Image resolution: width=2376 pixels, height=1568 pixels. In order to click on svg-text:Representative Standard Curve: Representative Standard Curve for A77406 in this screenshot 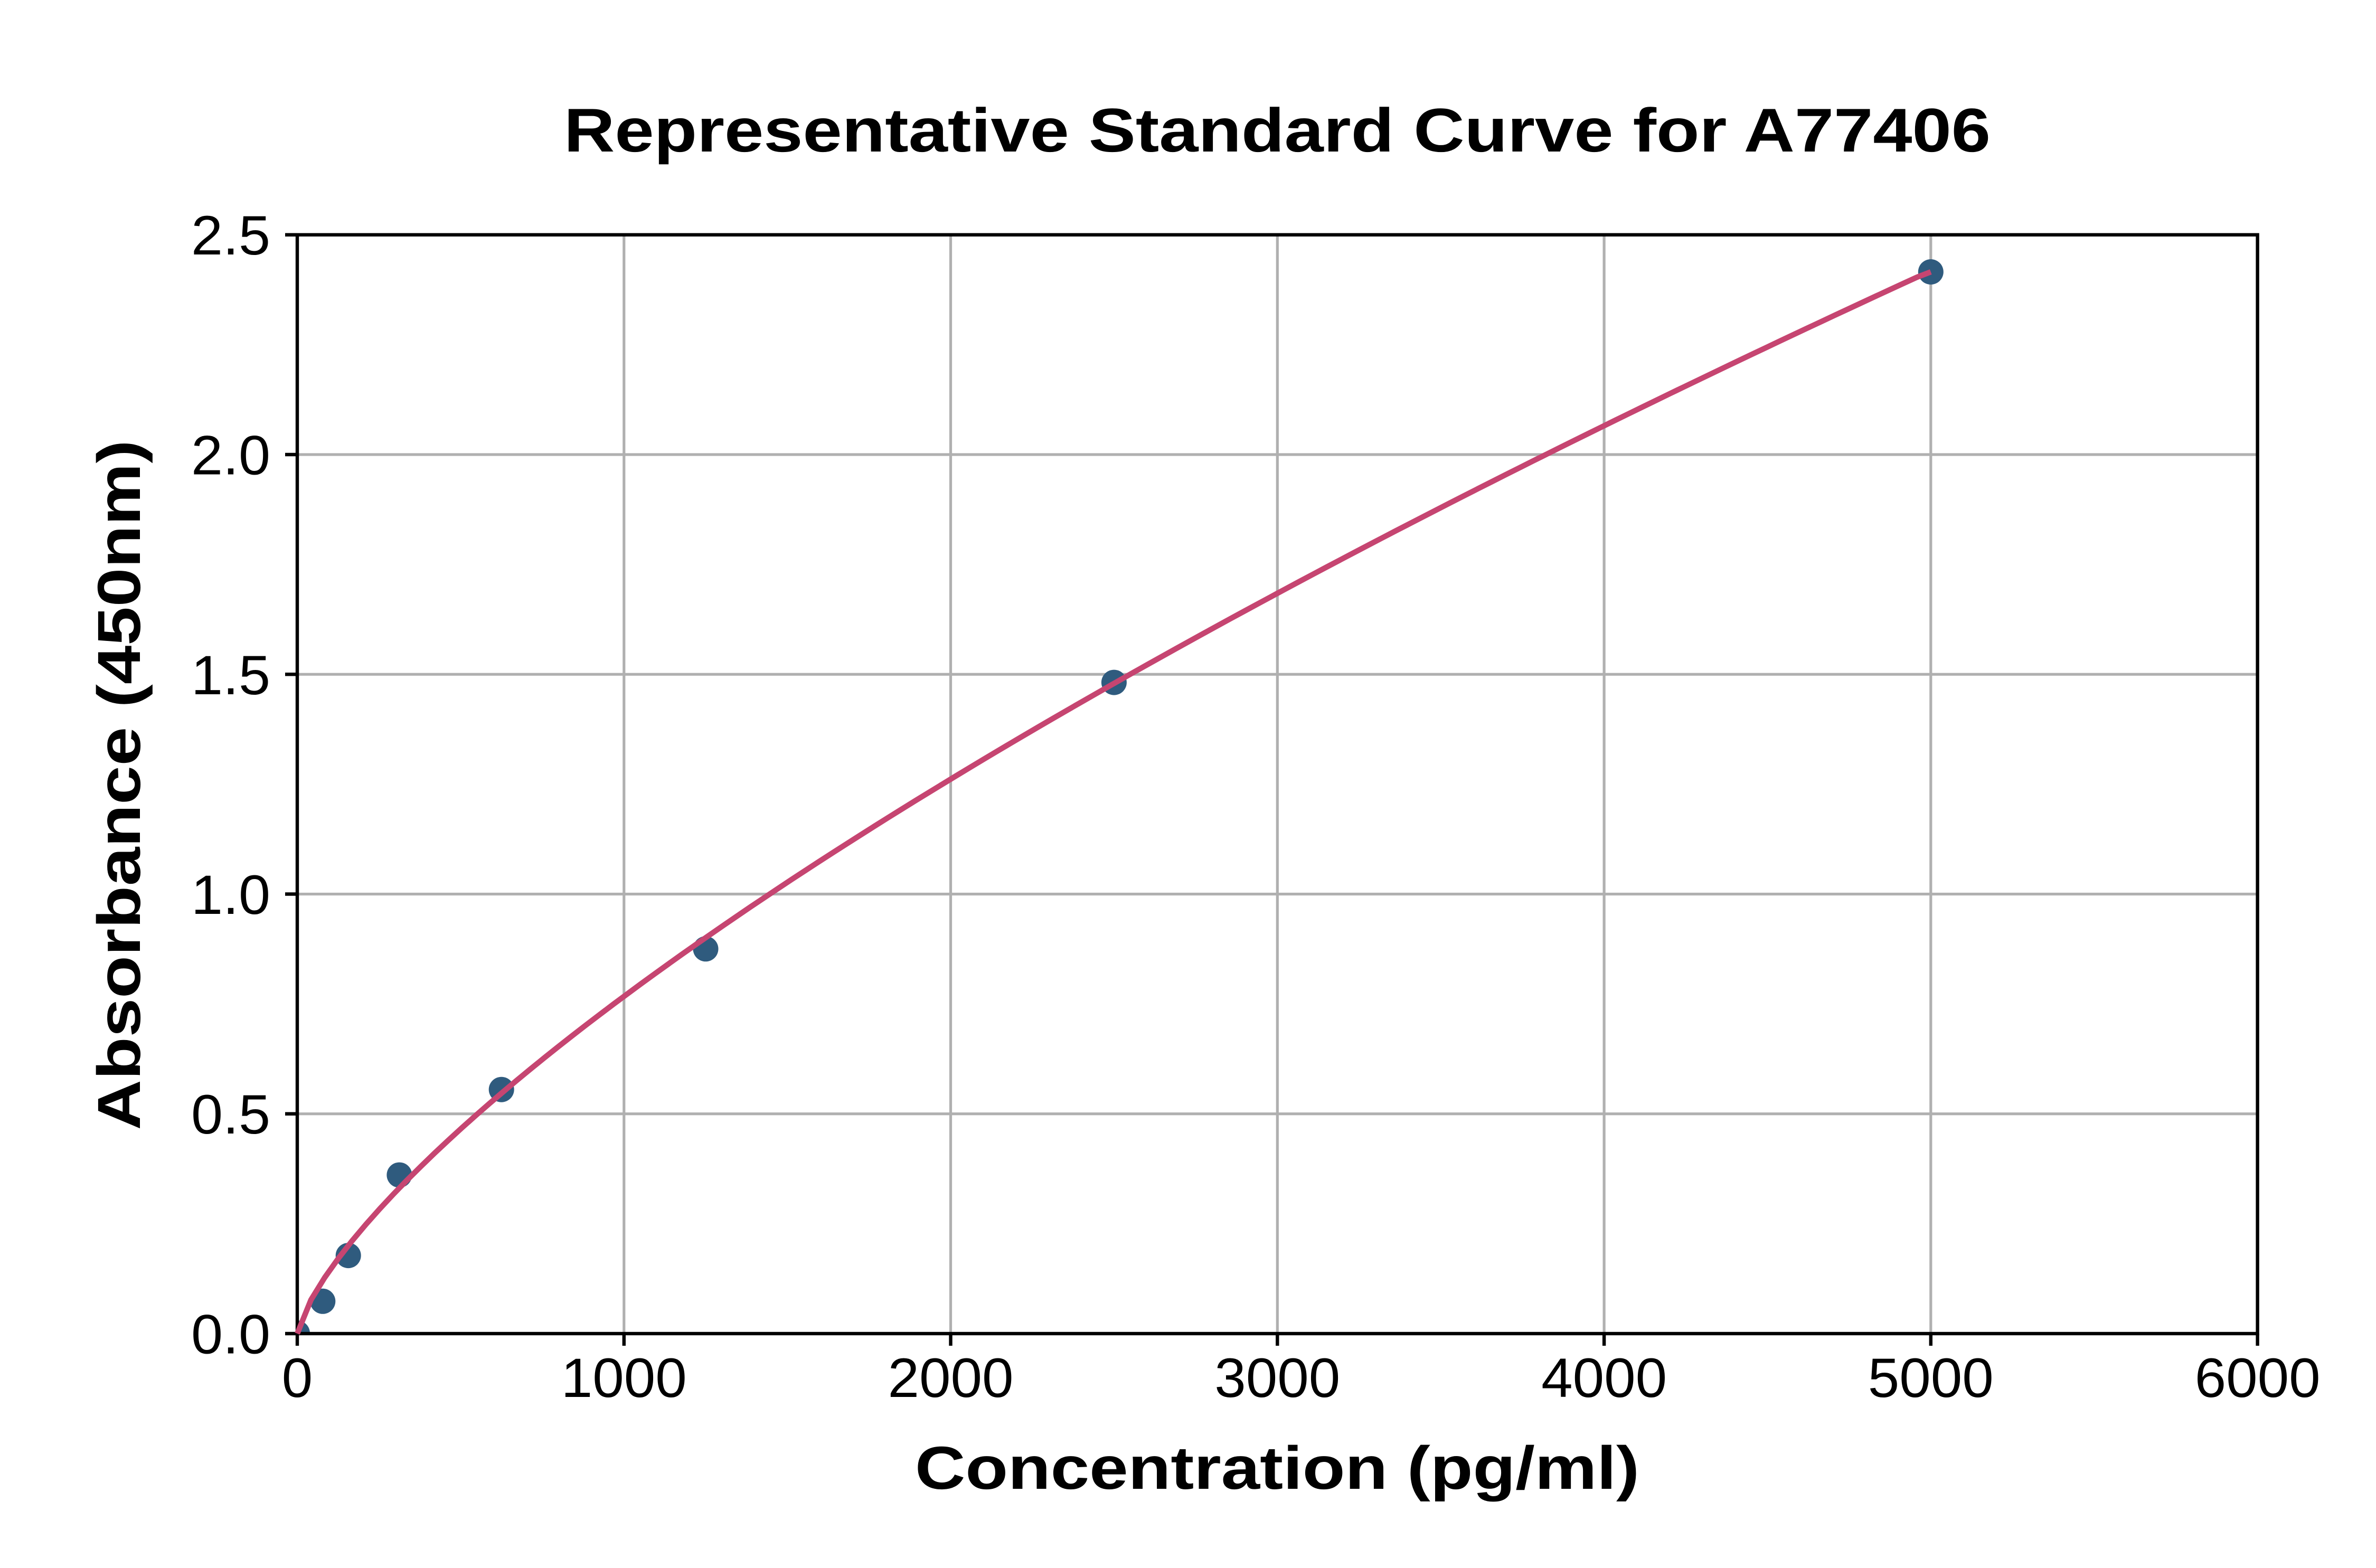, I will do `click(1278, 130)`.